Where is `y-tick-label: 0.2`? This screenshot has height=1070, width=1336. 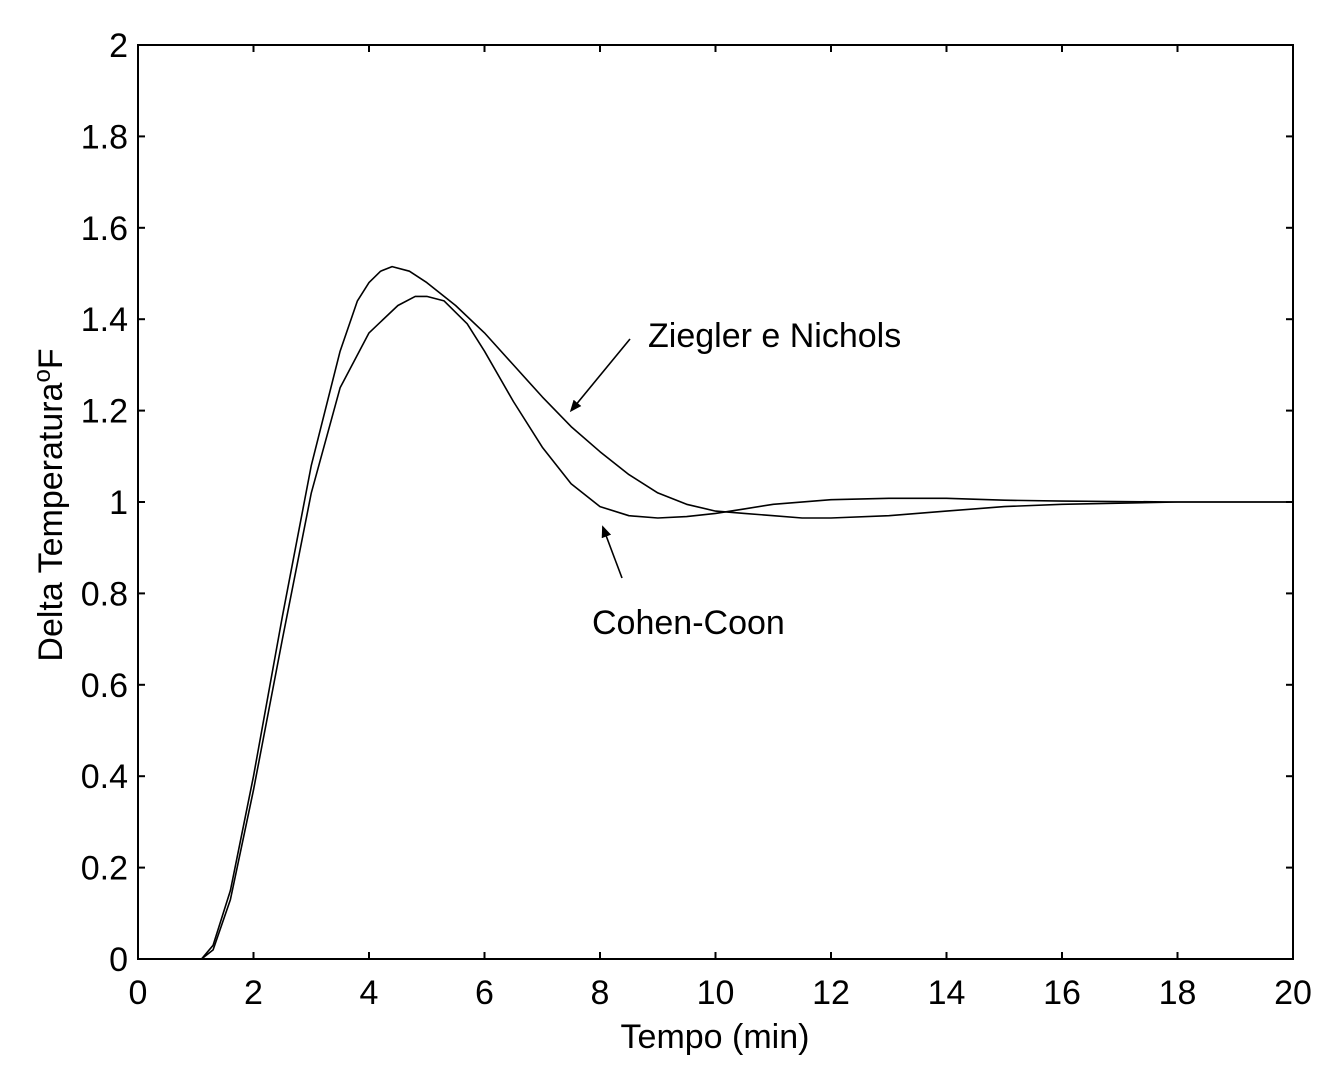 y-tick-label: 0.2 is located at coordinates (104, 869).